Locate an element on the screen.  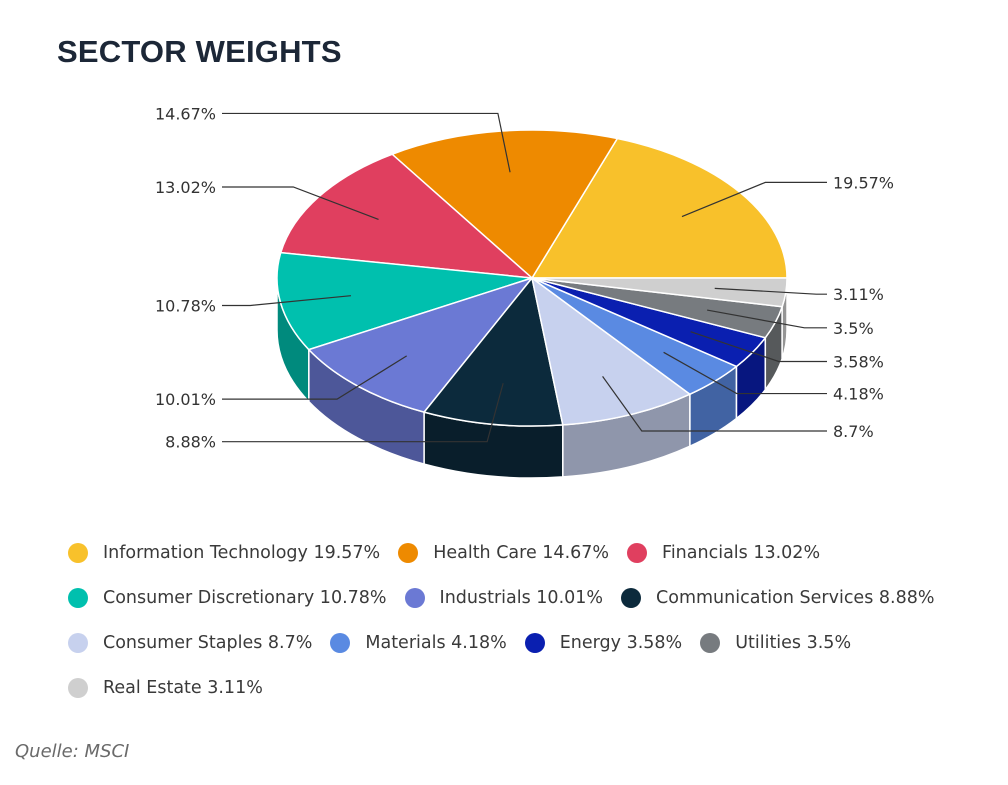
legend-swatch-financials is located at coordinates (637, 552).